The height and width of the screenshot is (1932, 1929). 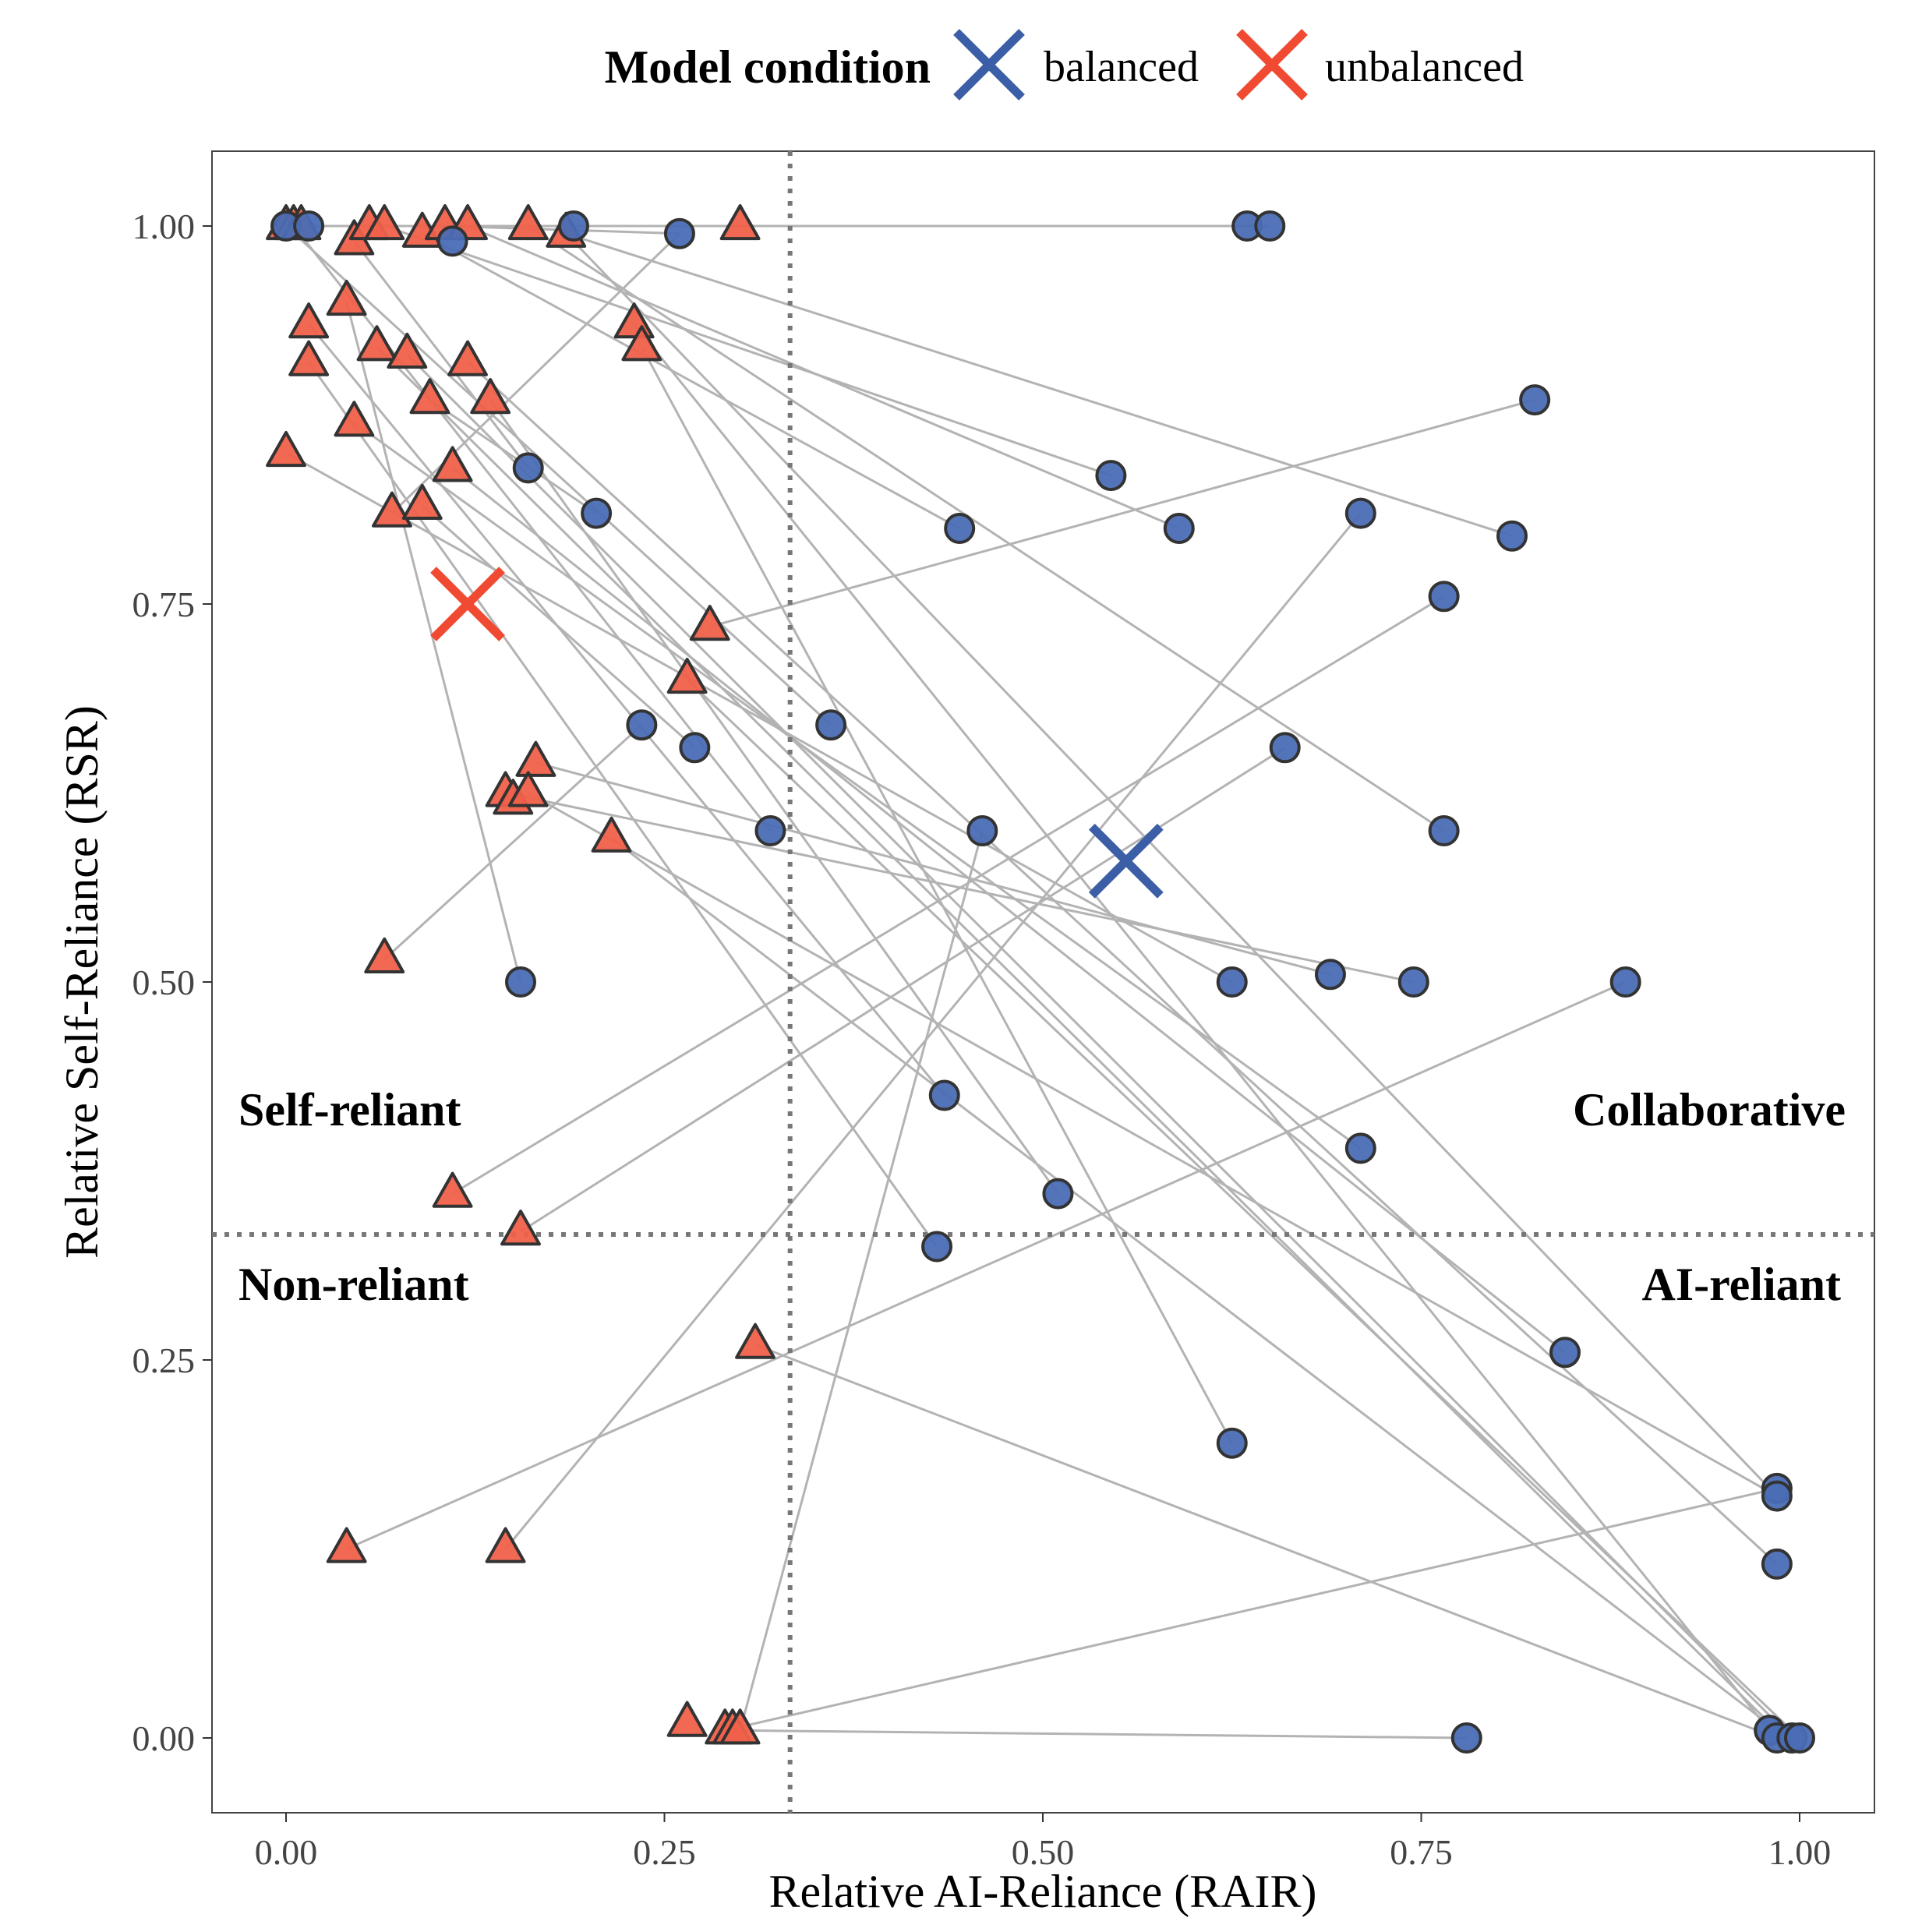 I want to click on y-tick-label-0: 0.00, so click(x=164, y=1738).